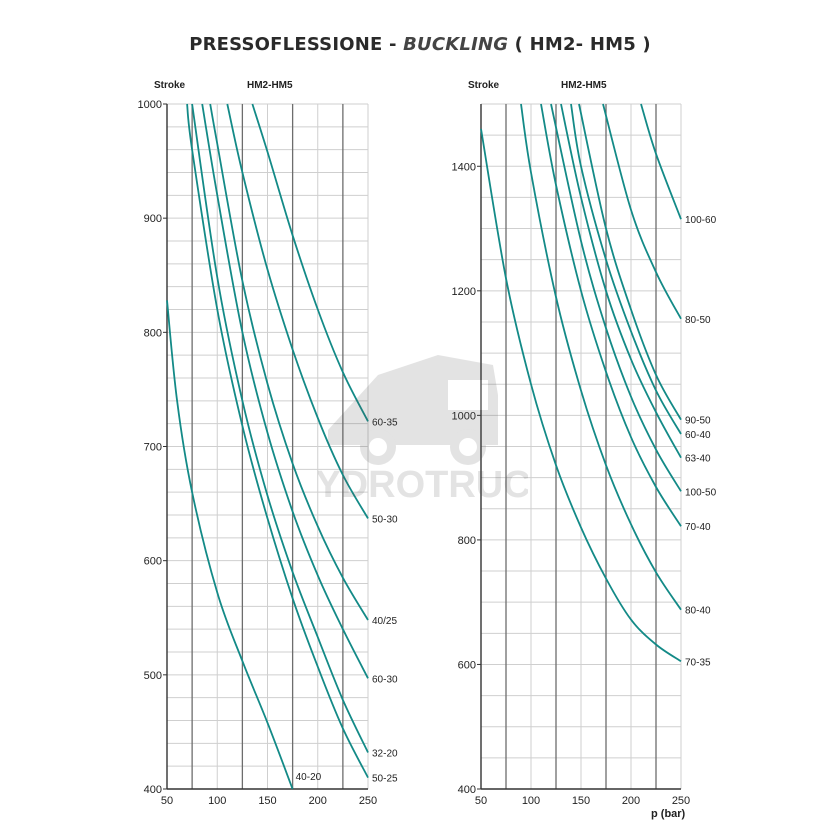 The image size is (840, 840). Describe the element at coordinates (698, 662) in the screenshot. I see `series-label: 70-35` at that location.